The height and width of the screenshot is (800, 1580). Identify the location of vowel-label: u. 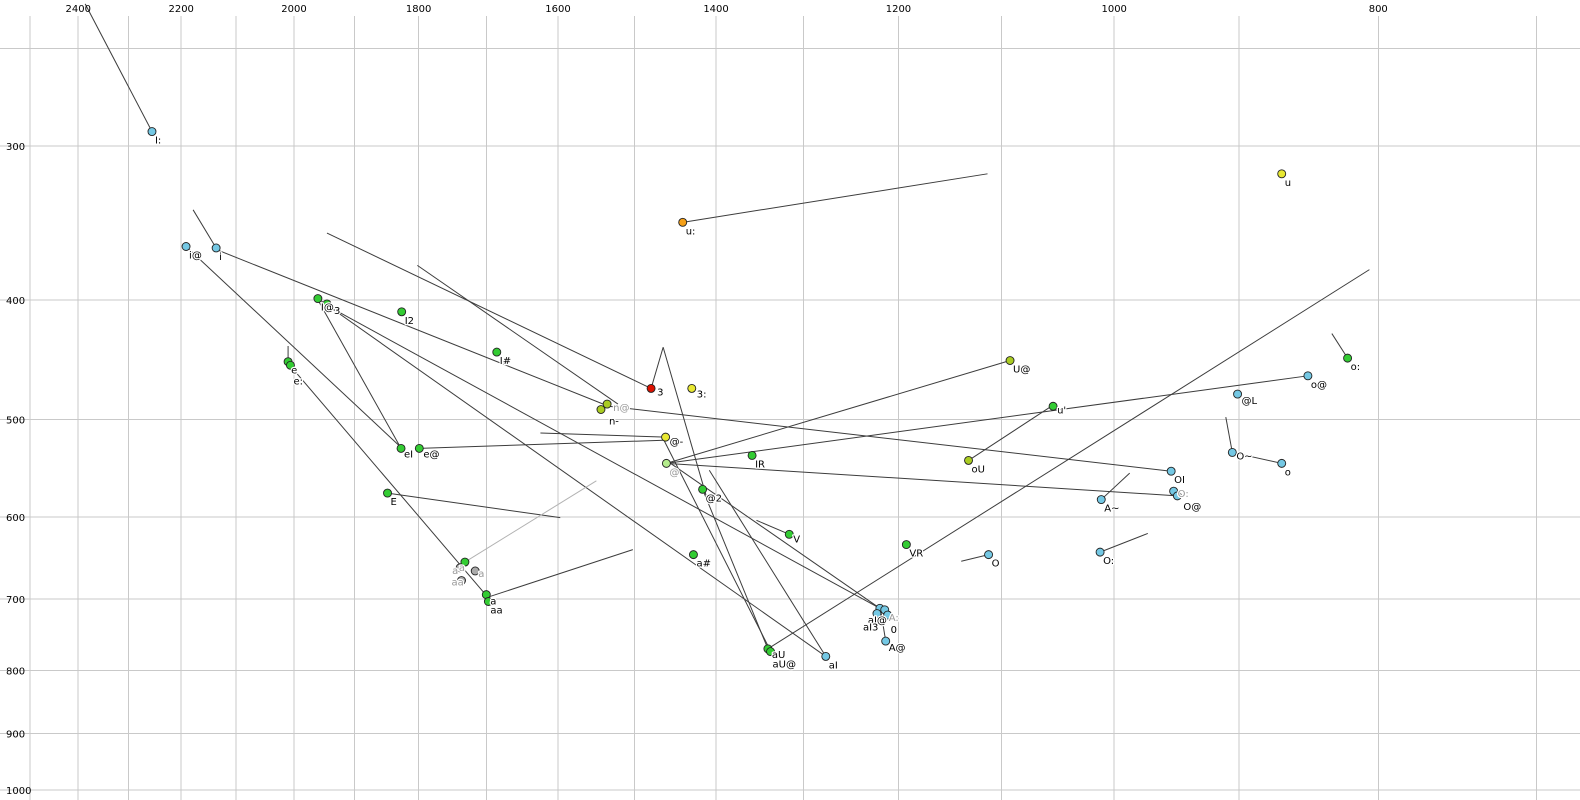
(1288, 183).